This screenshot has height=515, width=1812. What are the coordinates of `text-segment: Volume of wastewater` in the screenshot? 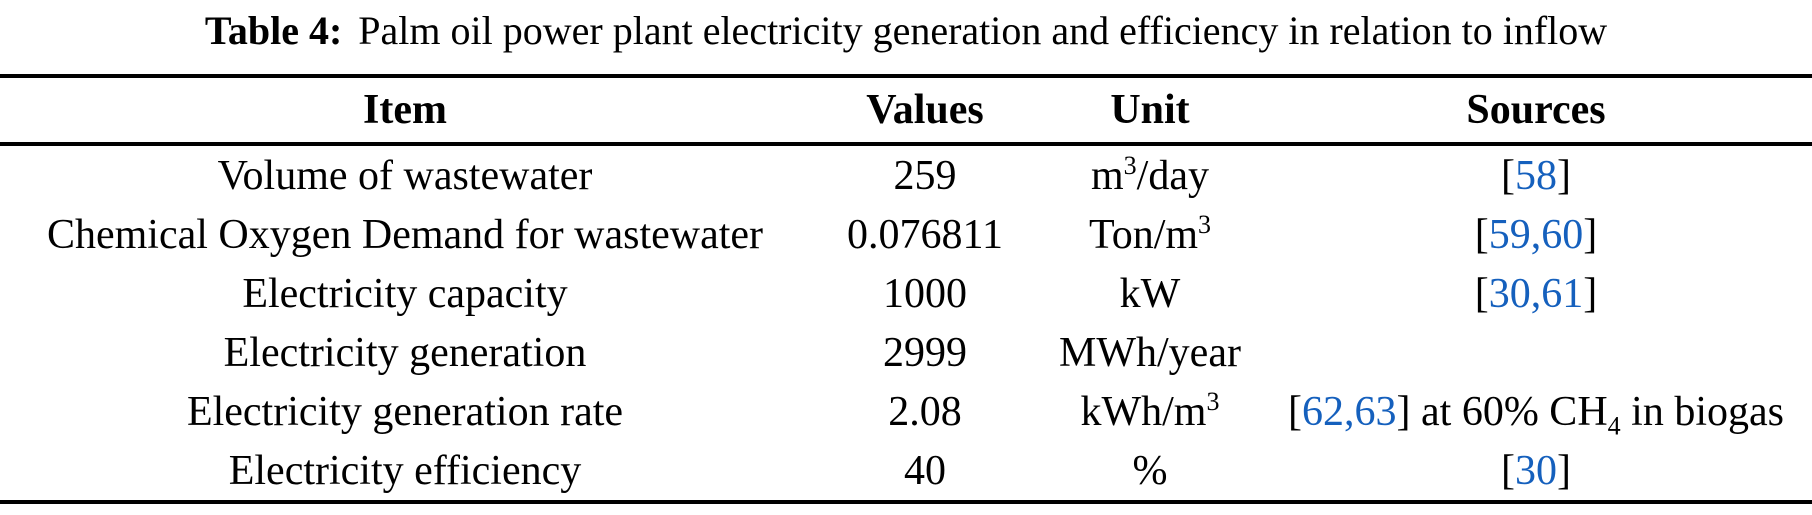 It's located at (405, 175).